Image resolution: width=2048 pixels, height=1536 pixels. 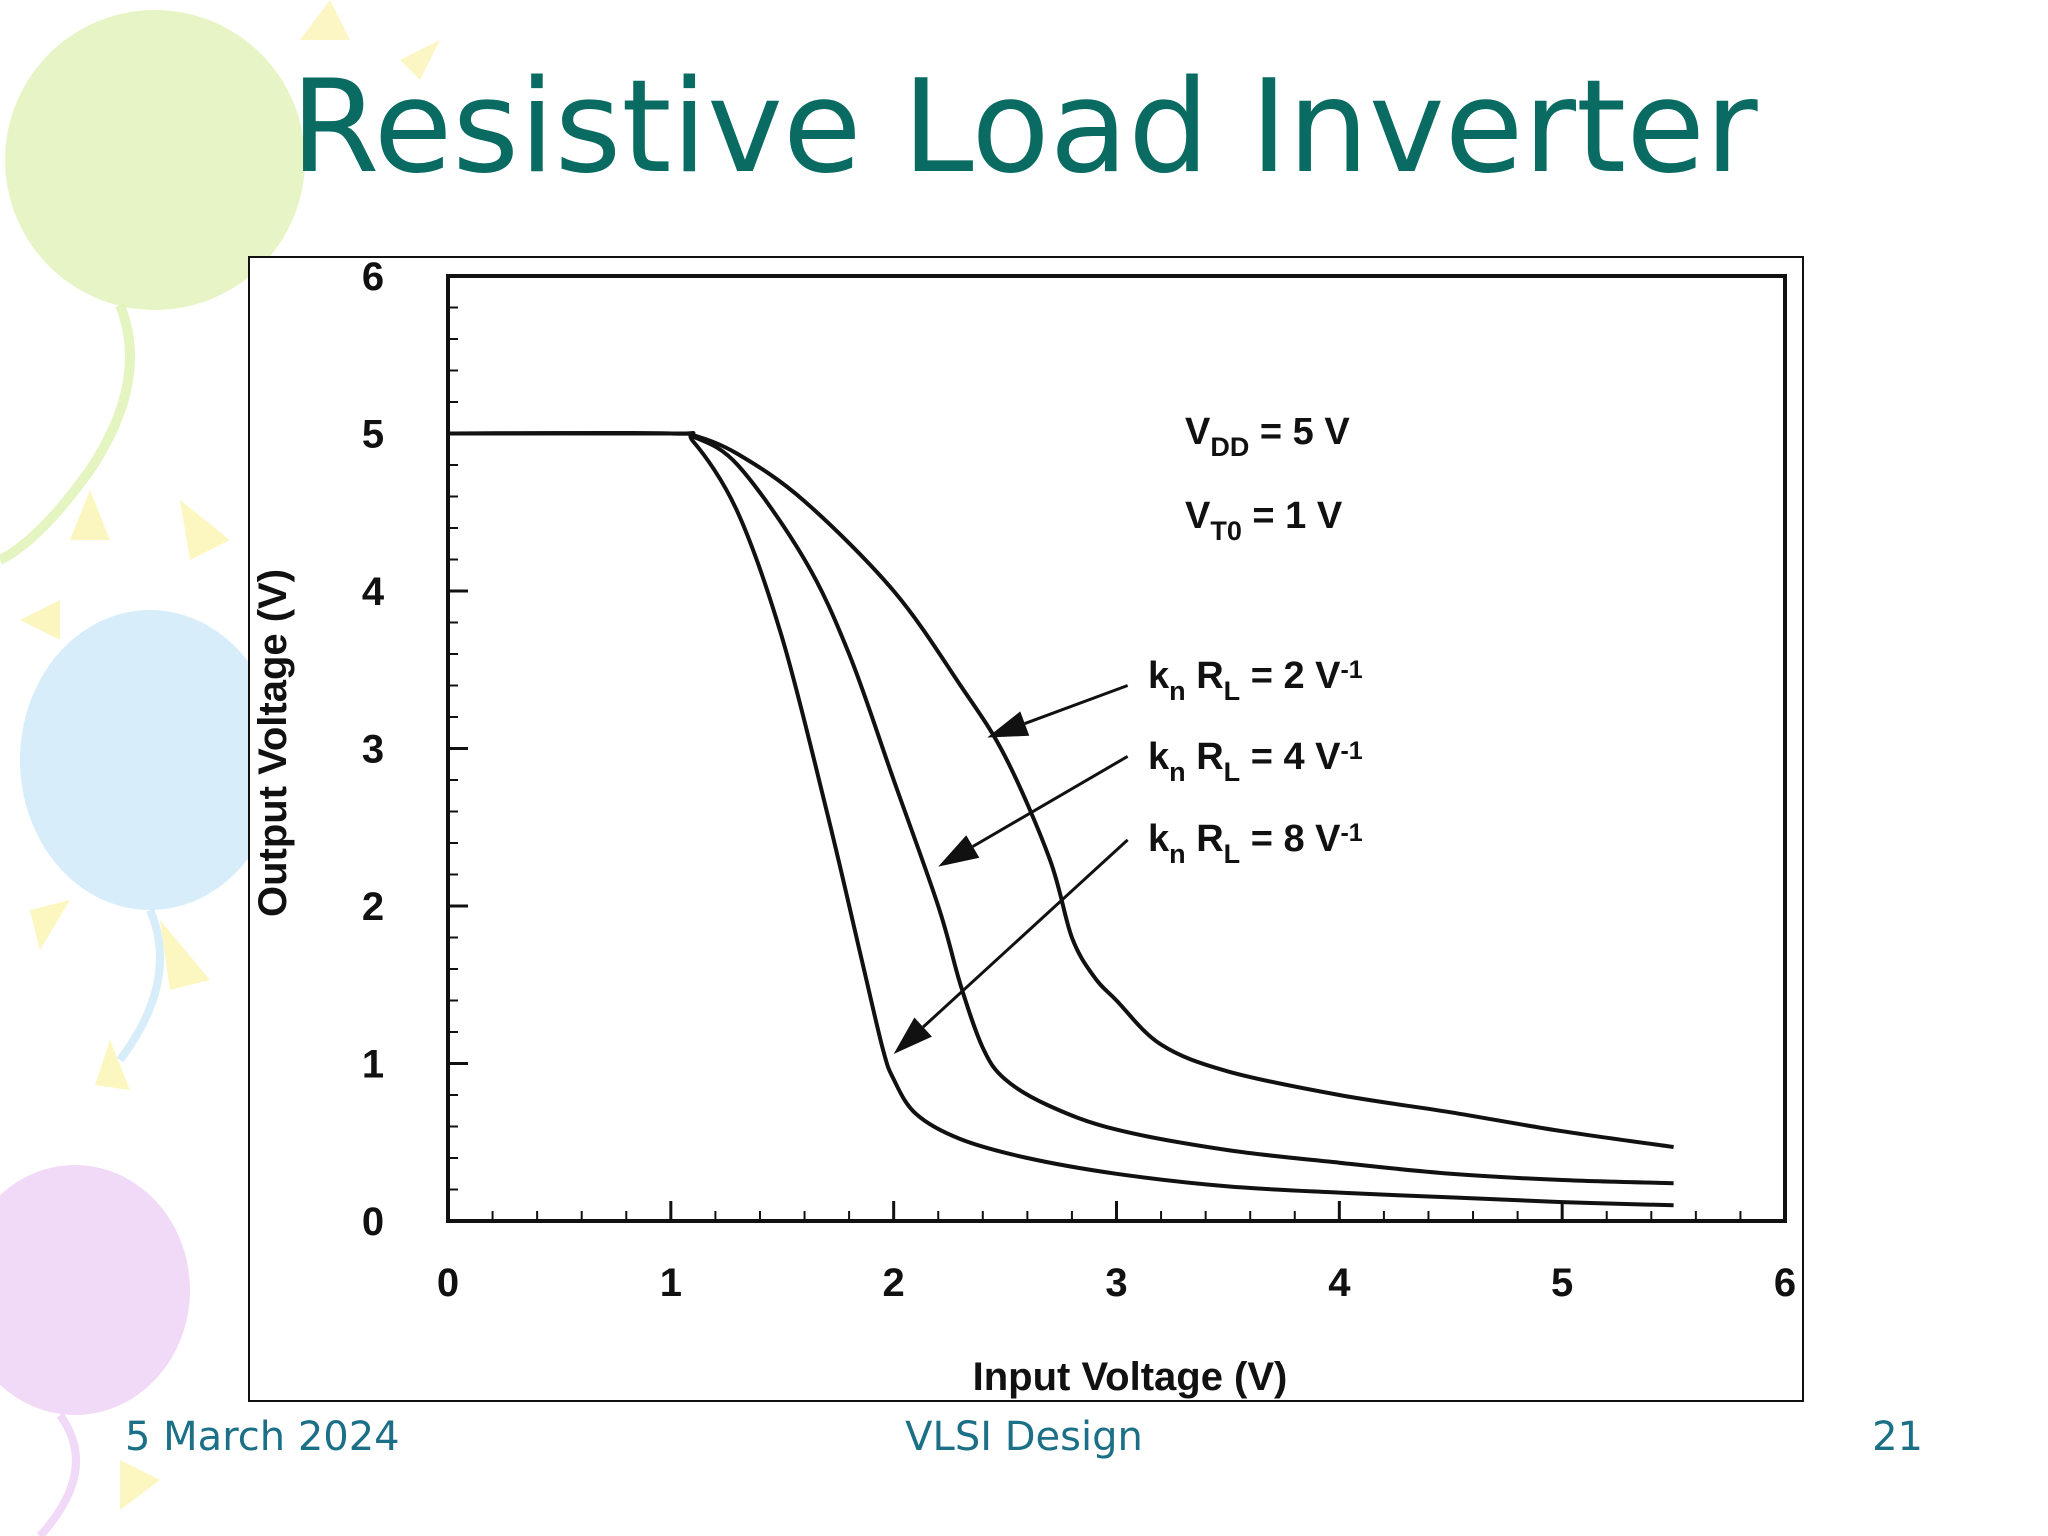 I want to click on yellow-rays-icon, so click(x=125, y=1000).